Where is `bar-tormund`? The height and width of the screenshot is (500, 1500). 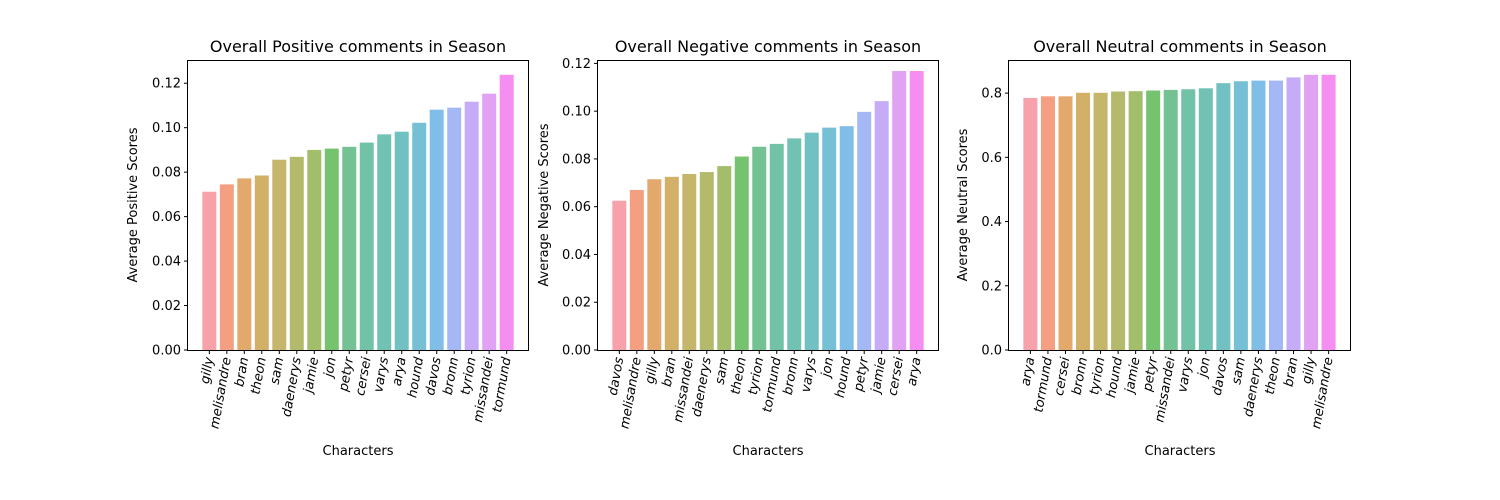
bar-tormund is located at coordinates (776, 246).